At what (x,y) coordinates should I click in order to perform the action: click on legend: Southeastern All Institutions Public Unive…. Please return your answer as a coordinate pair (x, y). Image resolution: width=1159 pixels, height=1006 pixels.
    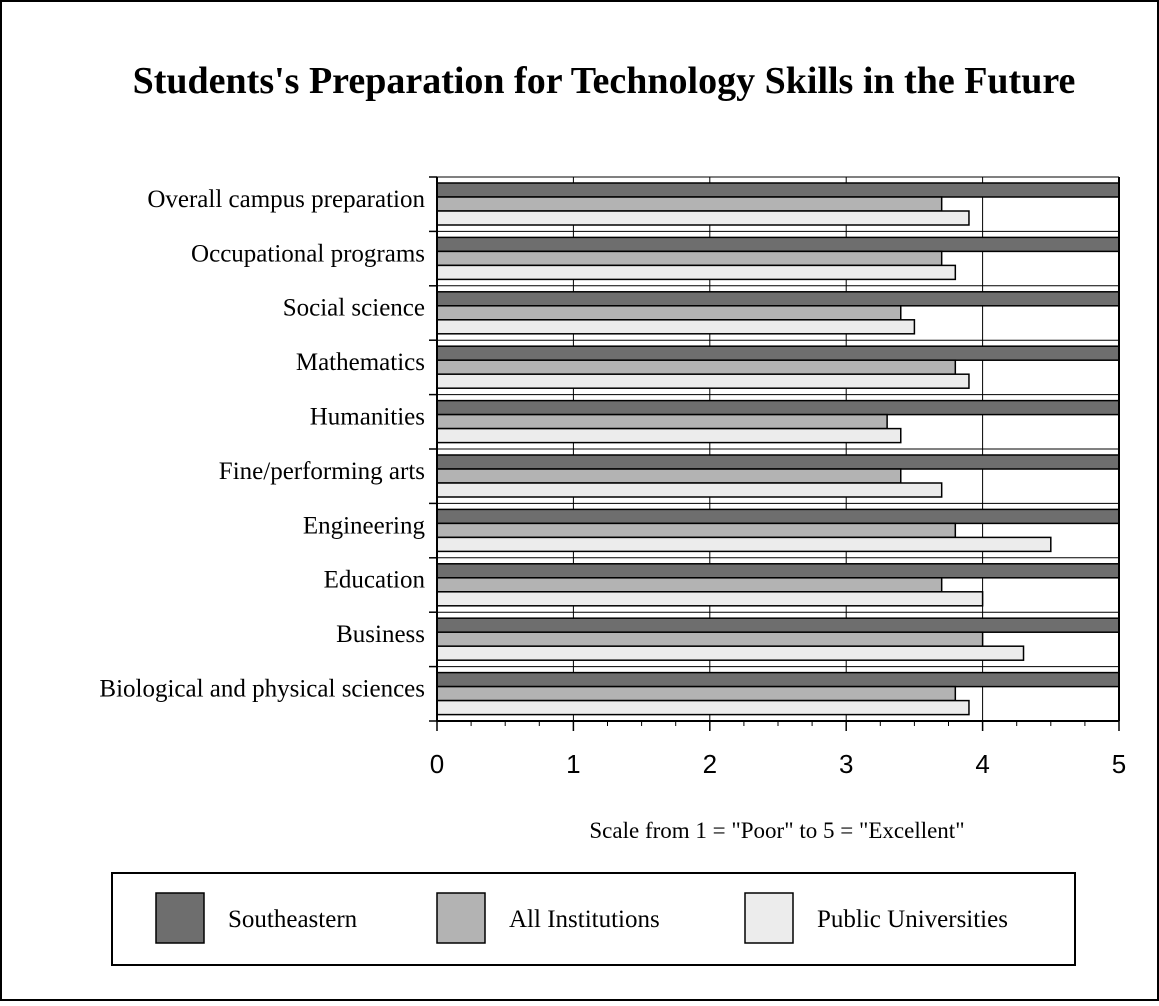
    Looking at the image, I should click on (593, 919).